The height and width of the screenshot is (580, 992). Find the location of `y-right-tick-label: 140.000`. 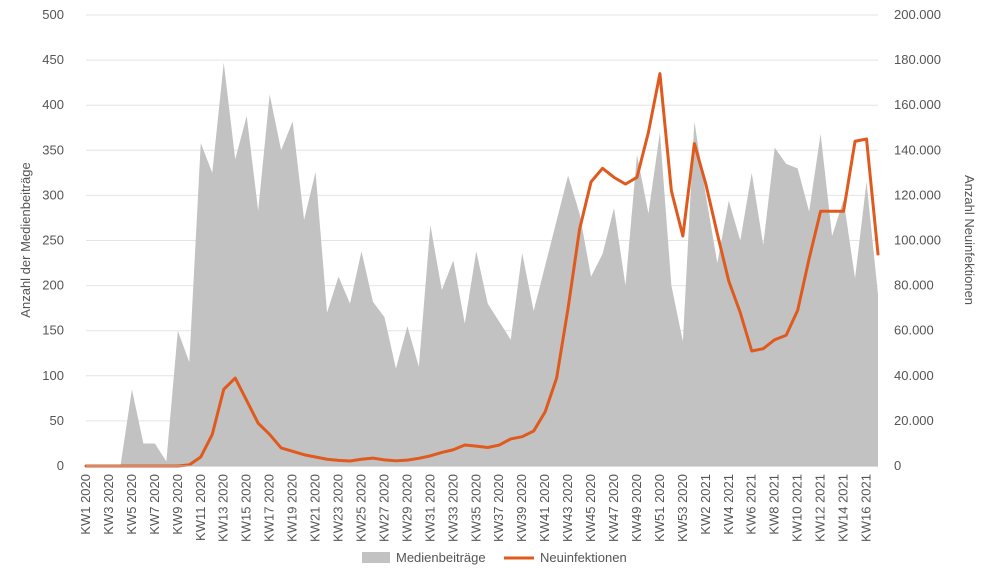

y-right-tick-label: 140.000 is located at coordinates (917, 149).